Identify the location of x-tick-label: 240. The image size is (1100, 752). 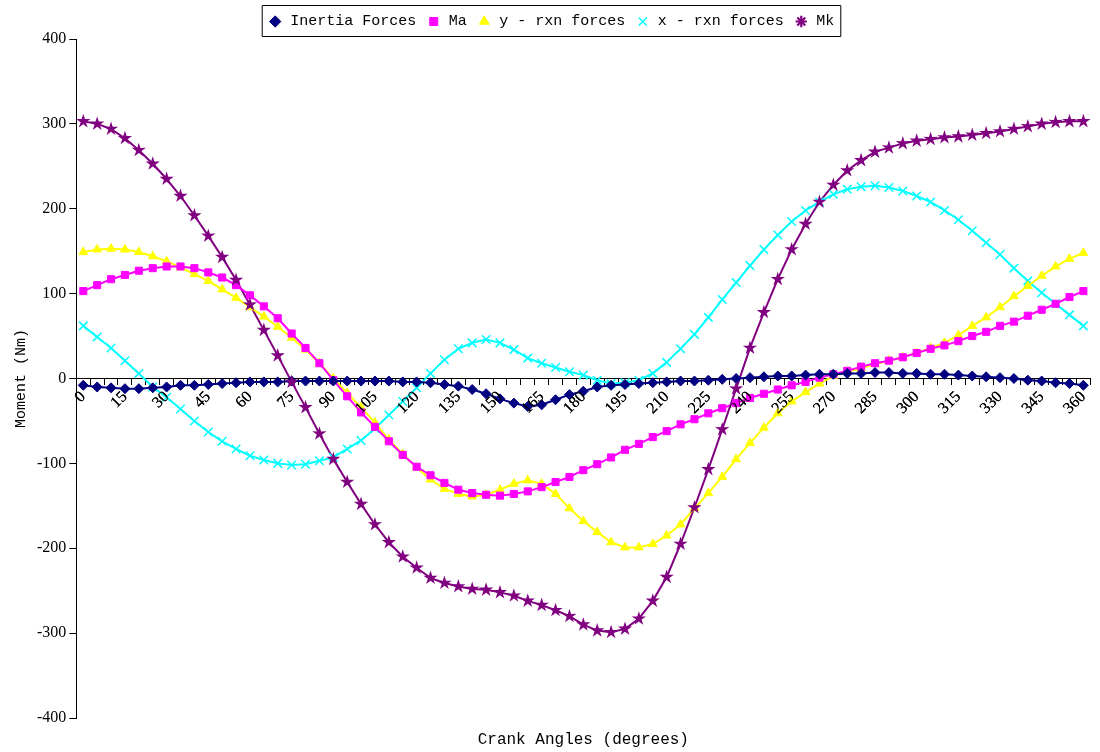
(741, 402).